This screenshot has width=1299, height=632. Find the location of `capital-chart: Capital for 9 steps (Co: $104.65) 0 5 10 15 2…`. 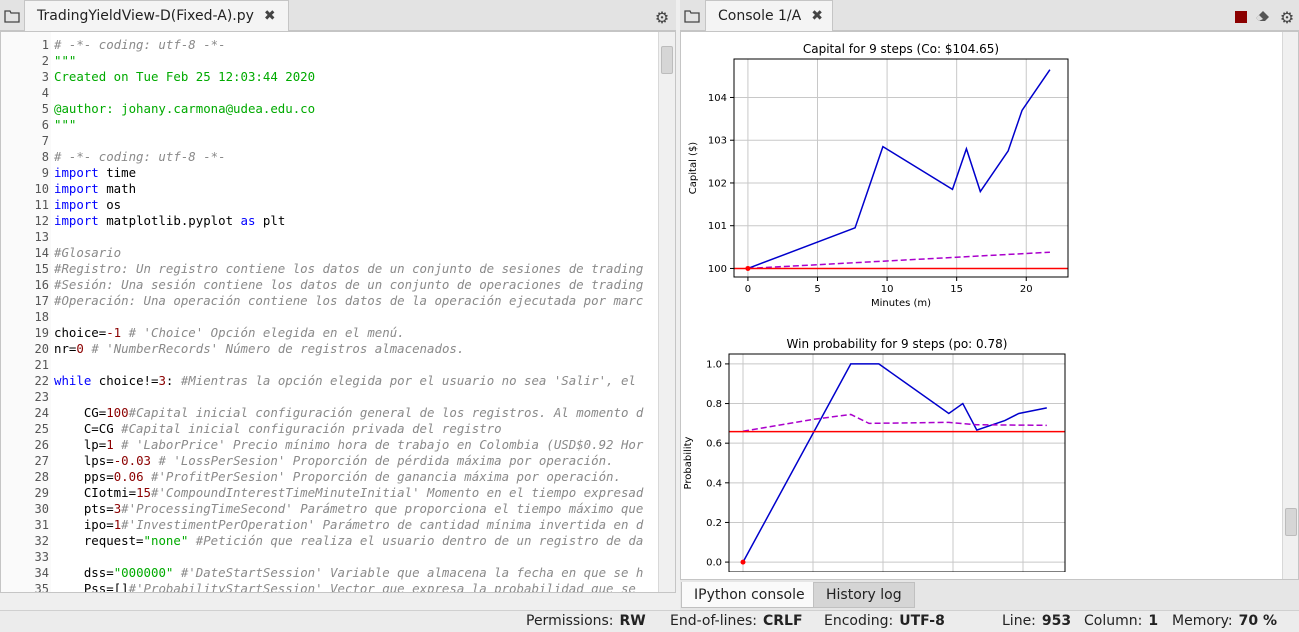

capital-chart: Capital for 9 steps (Co: $104.65) 0 5 10 15 2… is located at coordinates (878, 175).